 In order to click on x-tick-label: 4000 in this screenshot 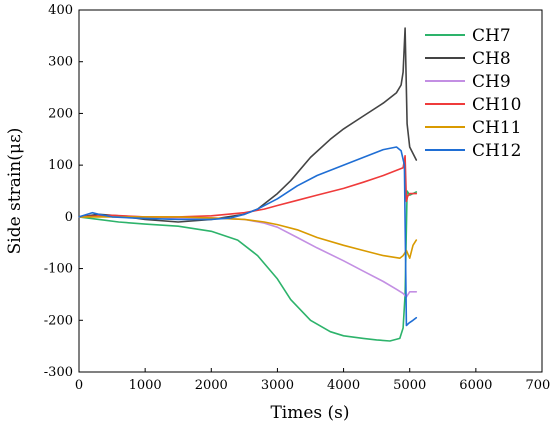, I will do `click(343, 385)`.